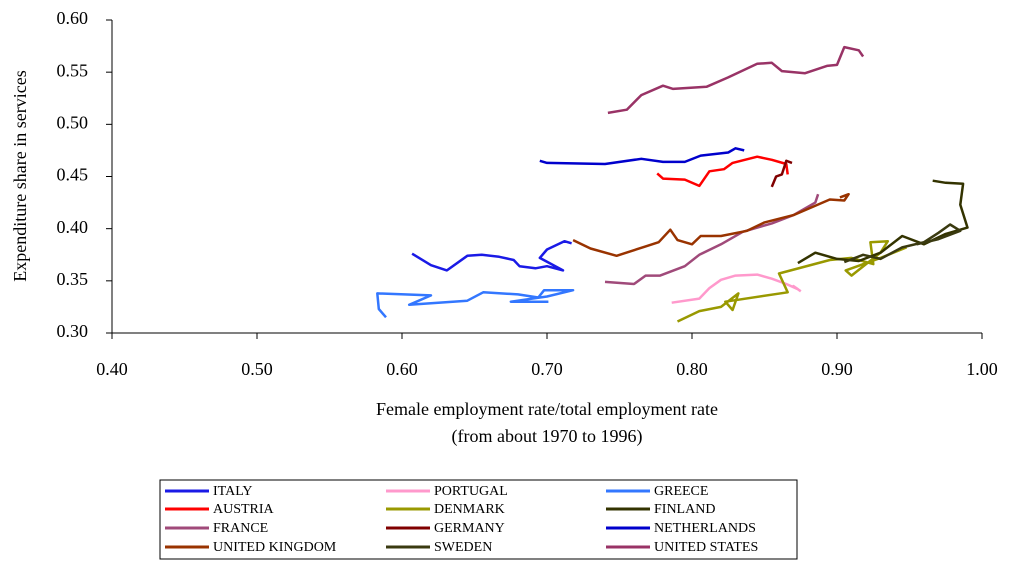  Describe the element at coordinates (469, 509) in the screenshot. I see `legend-label: DENMARK` at that location.